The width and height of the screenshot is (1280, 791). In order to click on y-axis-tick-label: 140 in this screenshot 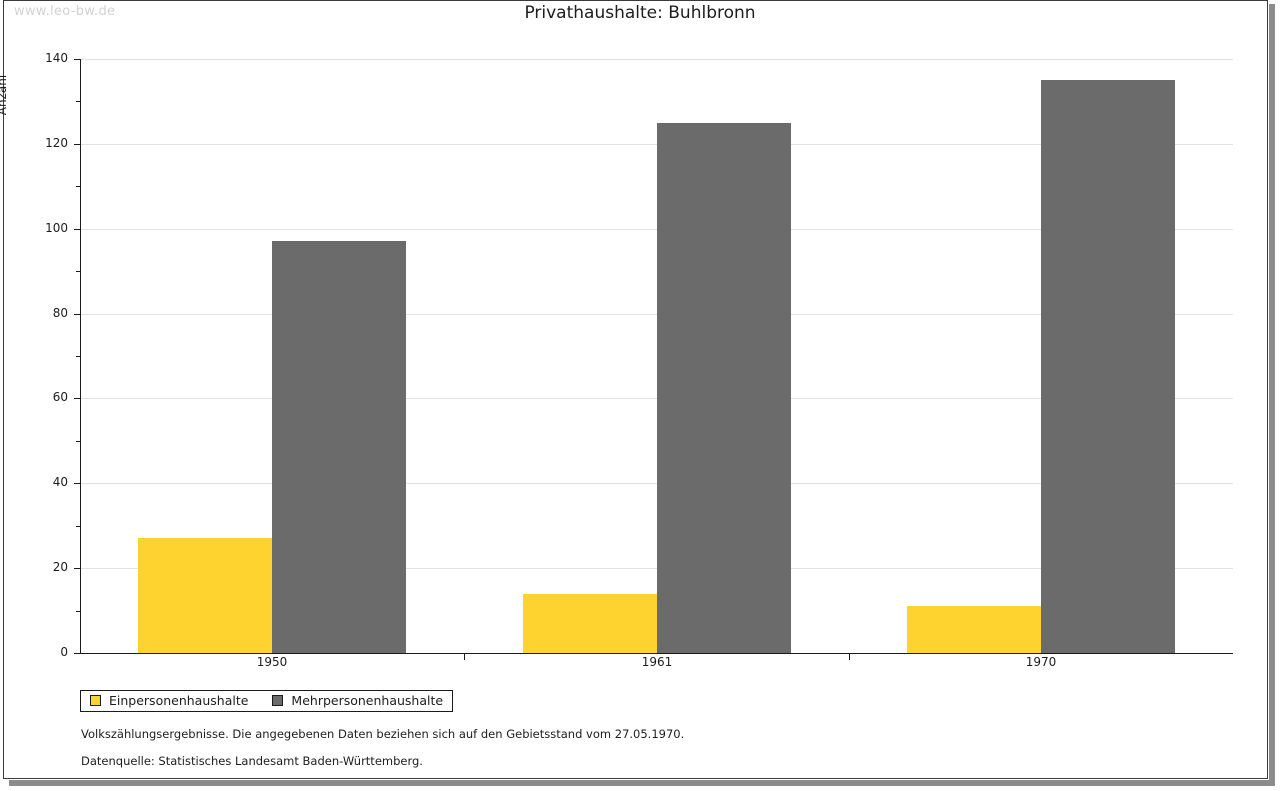, I will do `click(56, 58)`.